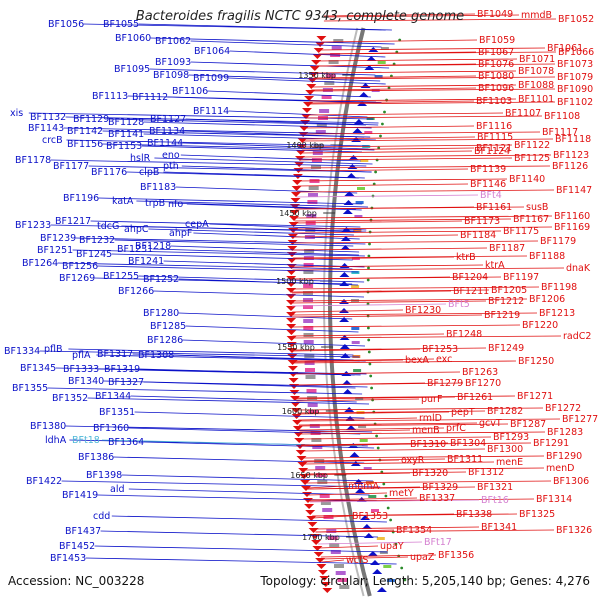  What do you see at coordinates (122, 369) in the screenshot?
I see `reverse-gene-label: BF1319` at bounding box center [122, 369].